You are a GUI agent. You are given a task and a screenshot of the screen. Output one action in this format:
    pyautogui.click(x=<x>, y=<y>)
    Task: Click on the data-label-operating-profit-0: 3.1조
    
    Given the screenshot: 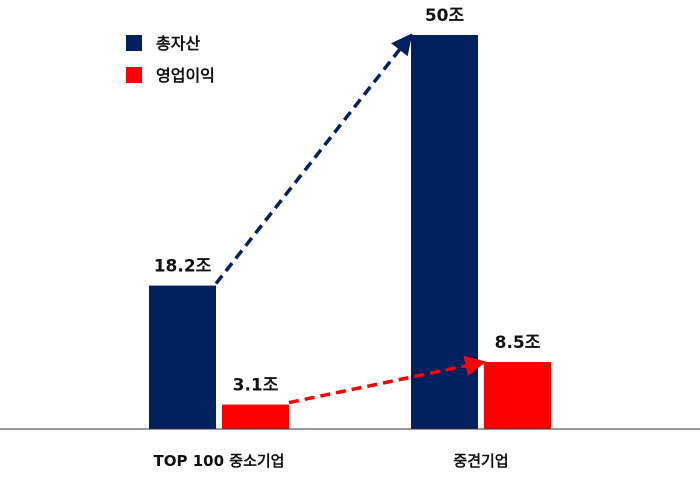 What is the action you would take?
    pyautogui.click(x=256, y=386)
    